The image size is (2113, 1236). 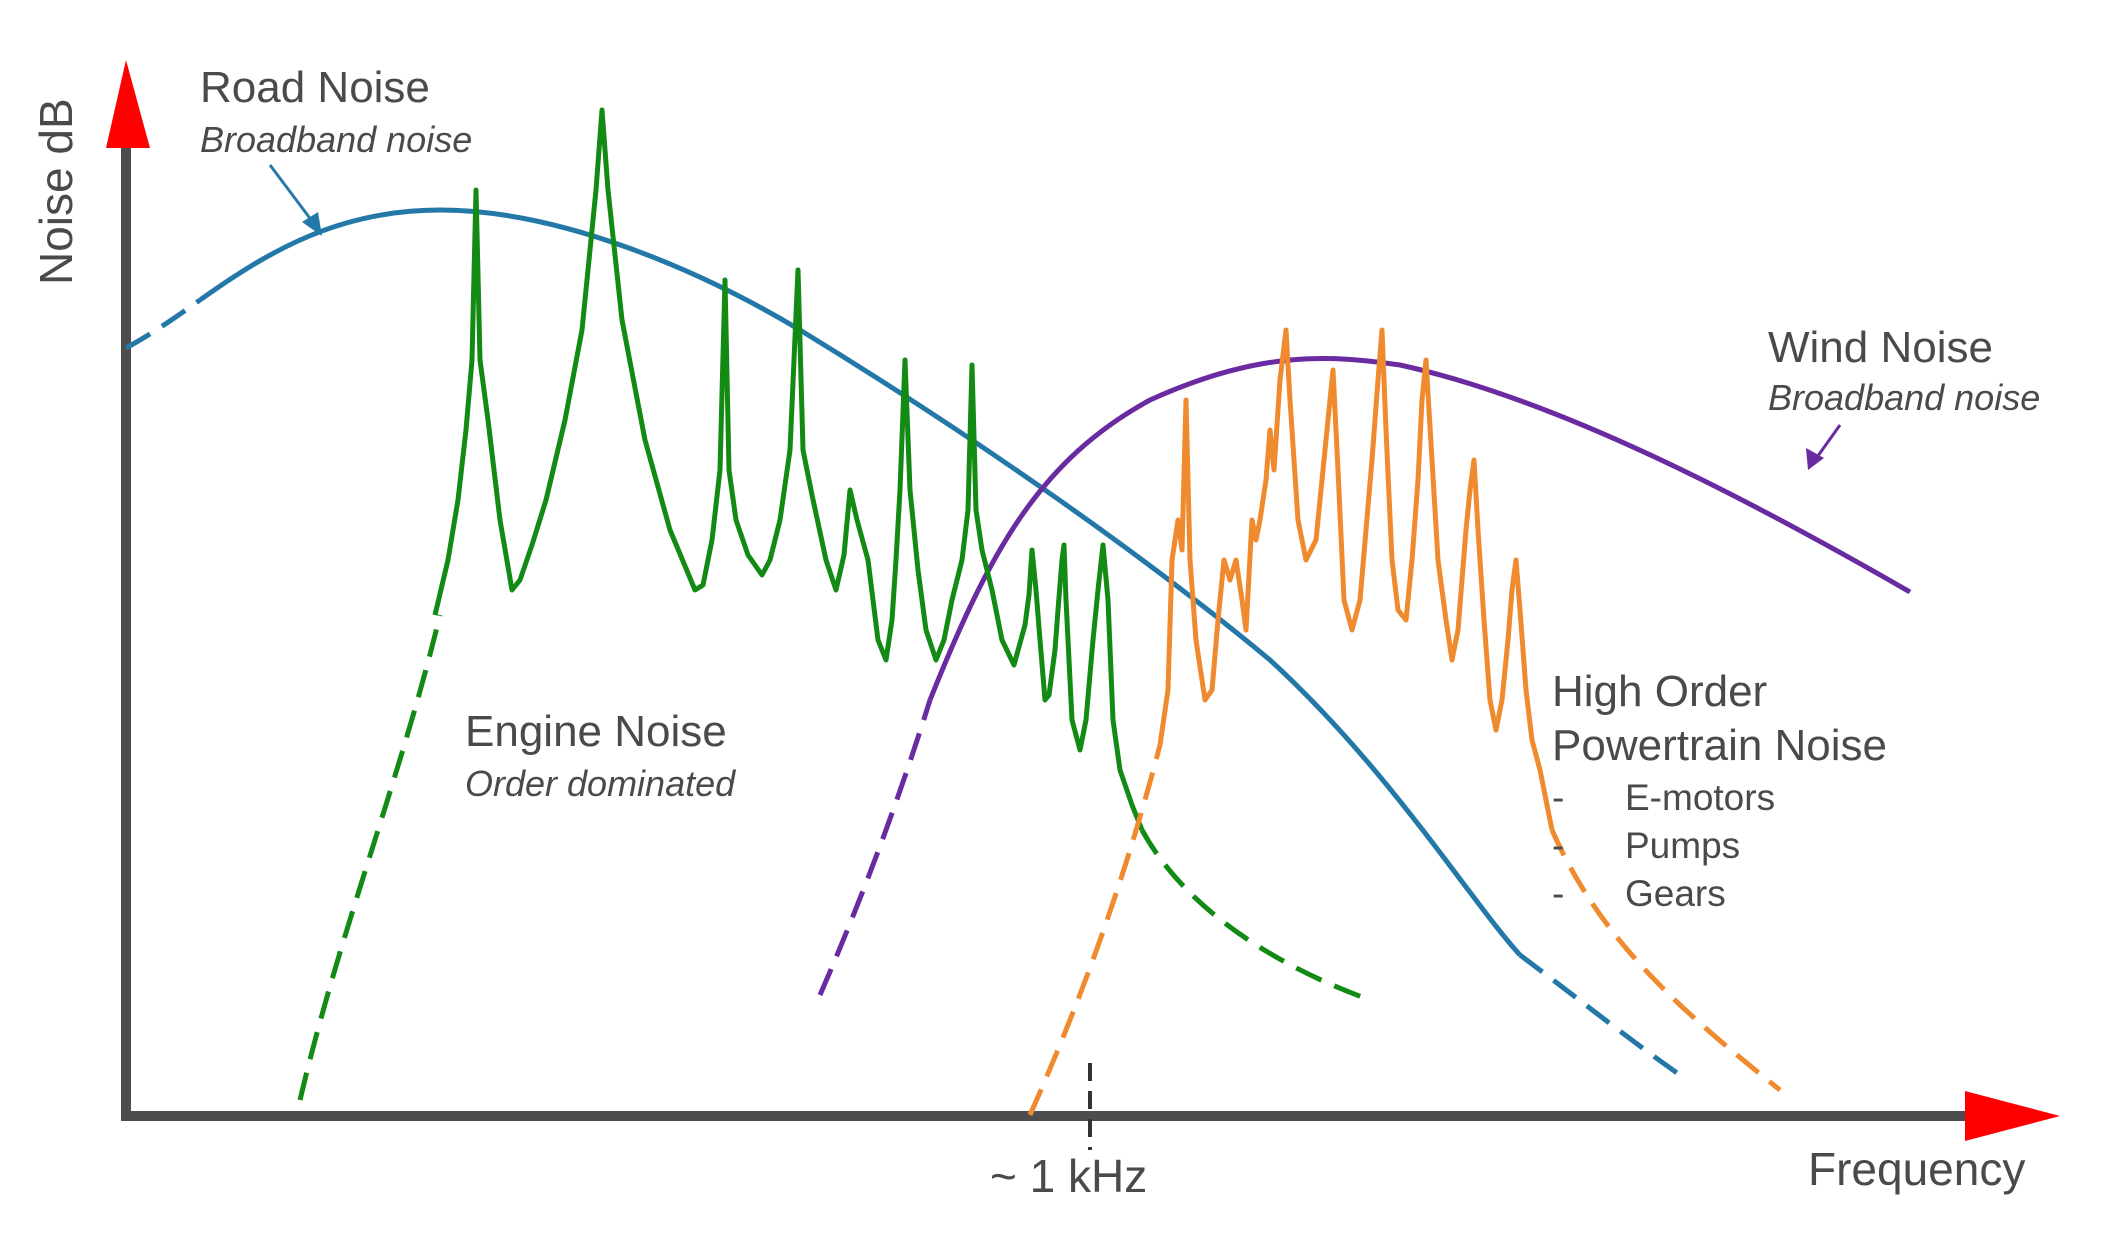 I want to click on wind-noise-title: Wind Noise, so click(x=1880, y=347).